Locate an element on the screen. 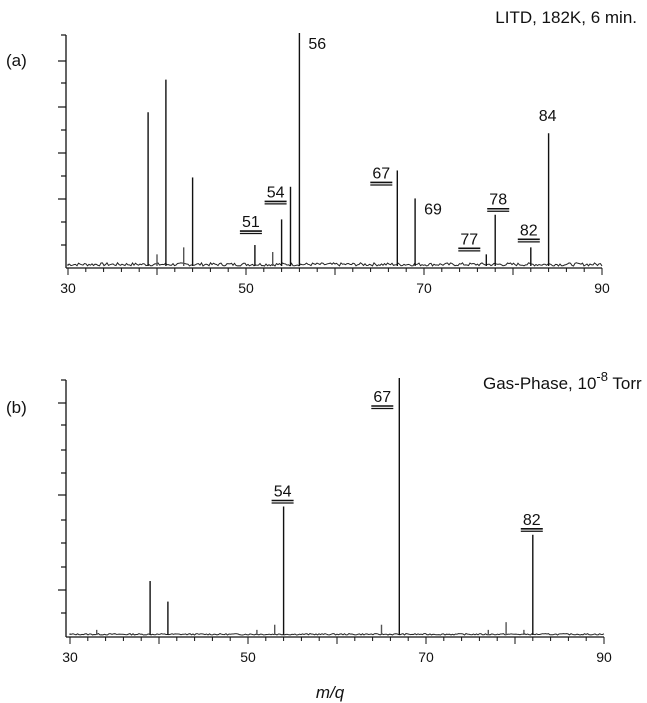 This screenshot has height=703, width=647. panel-a-label: (a) is located at coordinates (16, 60).